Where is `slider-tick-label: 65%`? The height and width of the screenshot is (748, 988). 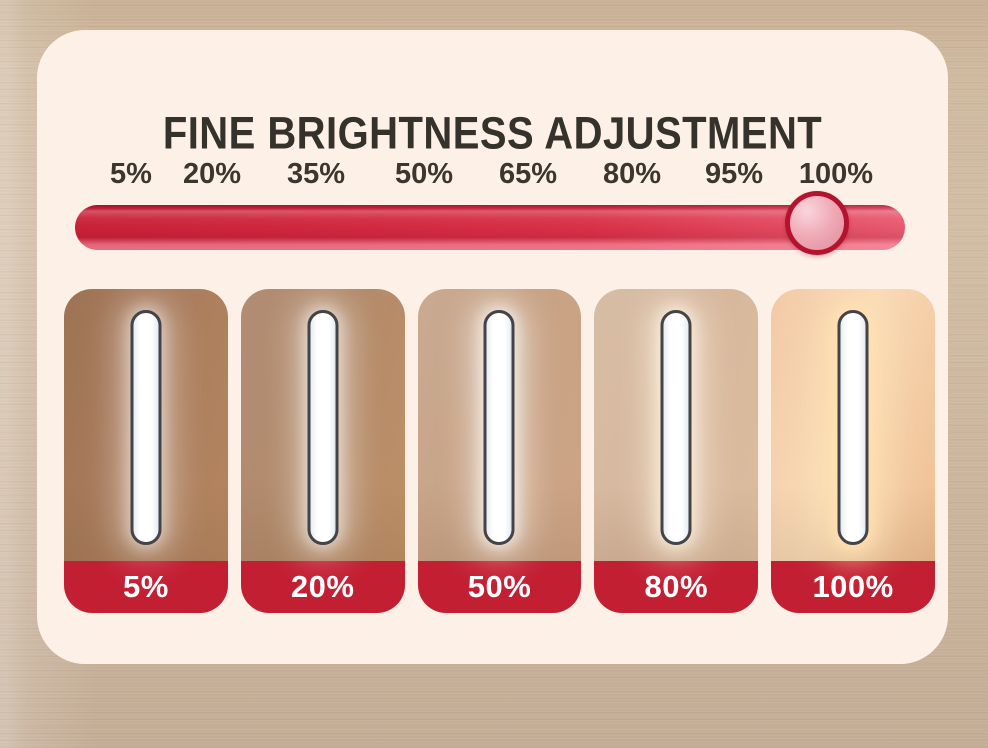 slider-tick-label: 65% is located at coordinates (528, 174).